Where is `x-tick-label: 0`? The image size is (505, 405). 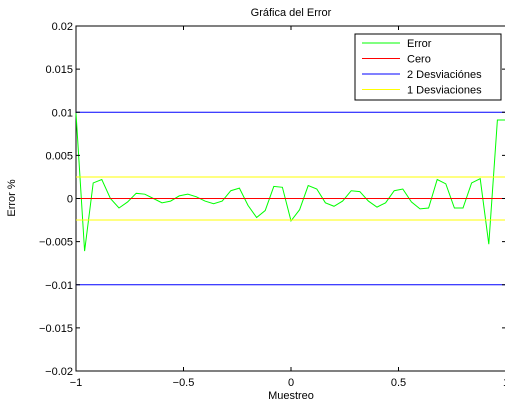 x-tick-label: 0 is located at coordinates (291, 383).